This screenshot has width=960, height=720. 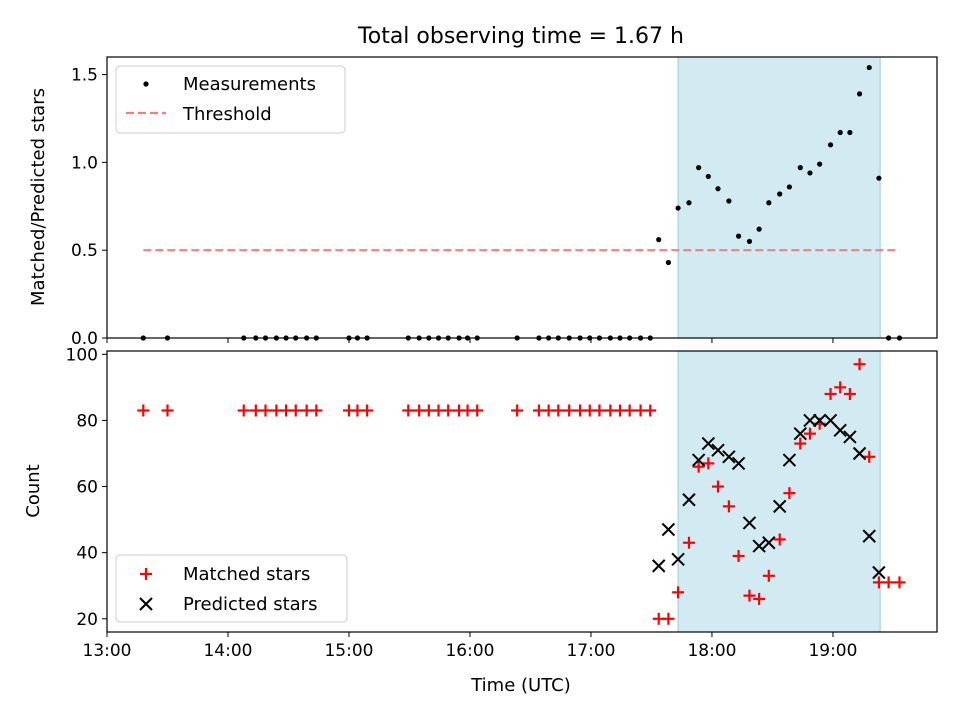 What do you see at coordinates (230, 99) in the screenshot?
I see `top-legend: Measurements Threshold` at bounding box center [230, 99].